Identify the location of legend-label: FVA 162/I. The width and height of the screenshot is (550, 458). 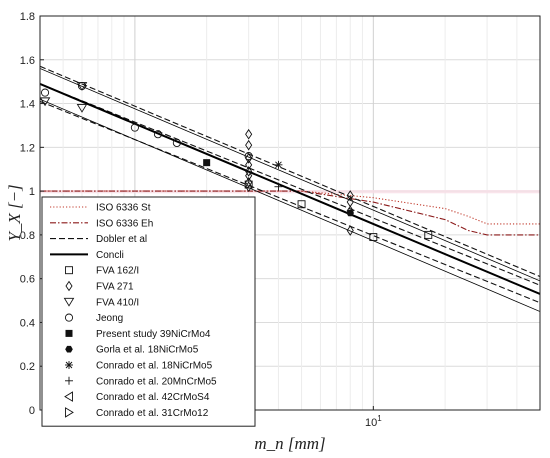
(117, 271).